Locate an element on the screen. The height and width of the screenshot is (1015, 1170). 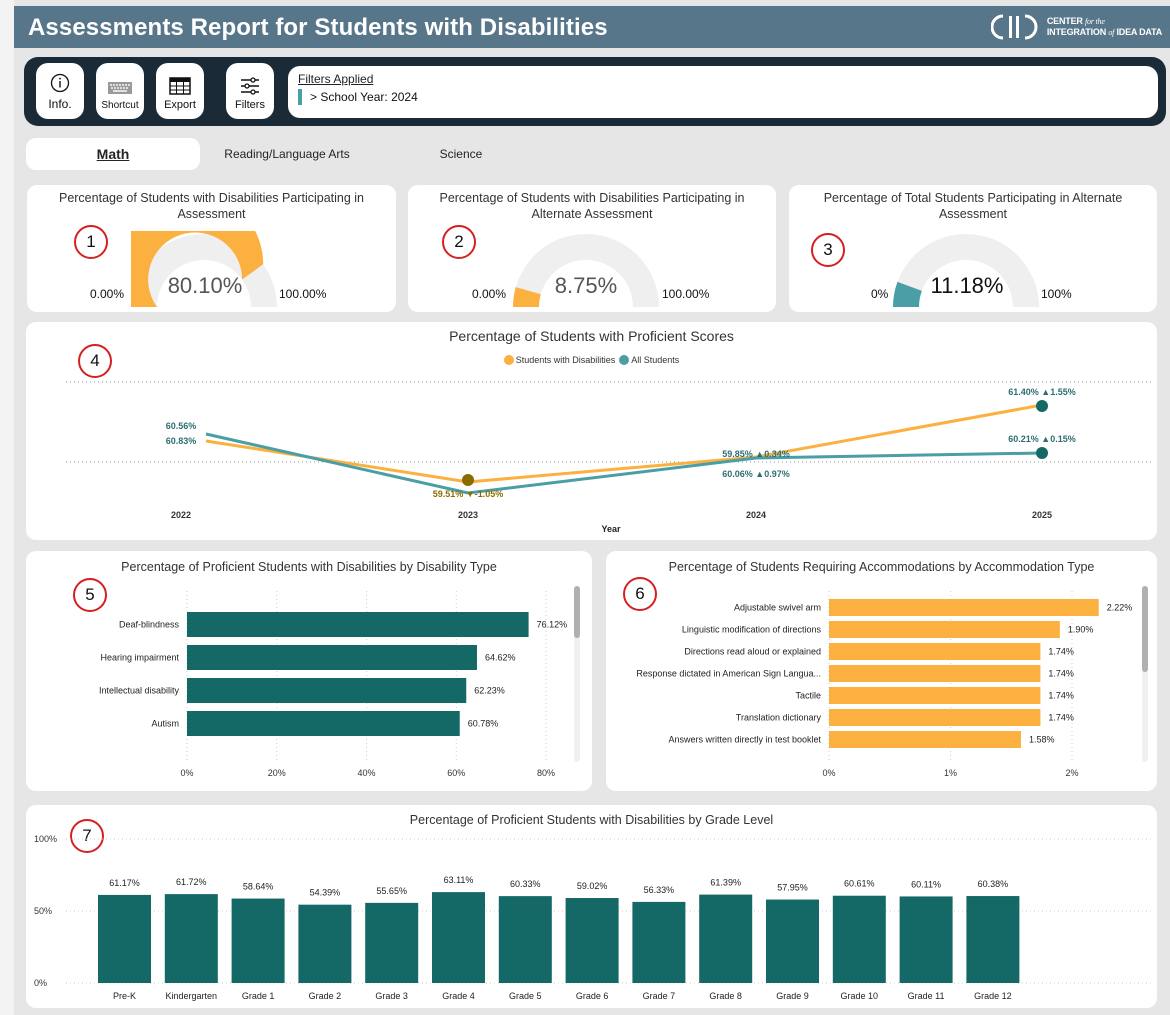
annotation-badge-5: 5 is located at coordinates (90, 595).